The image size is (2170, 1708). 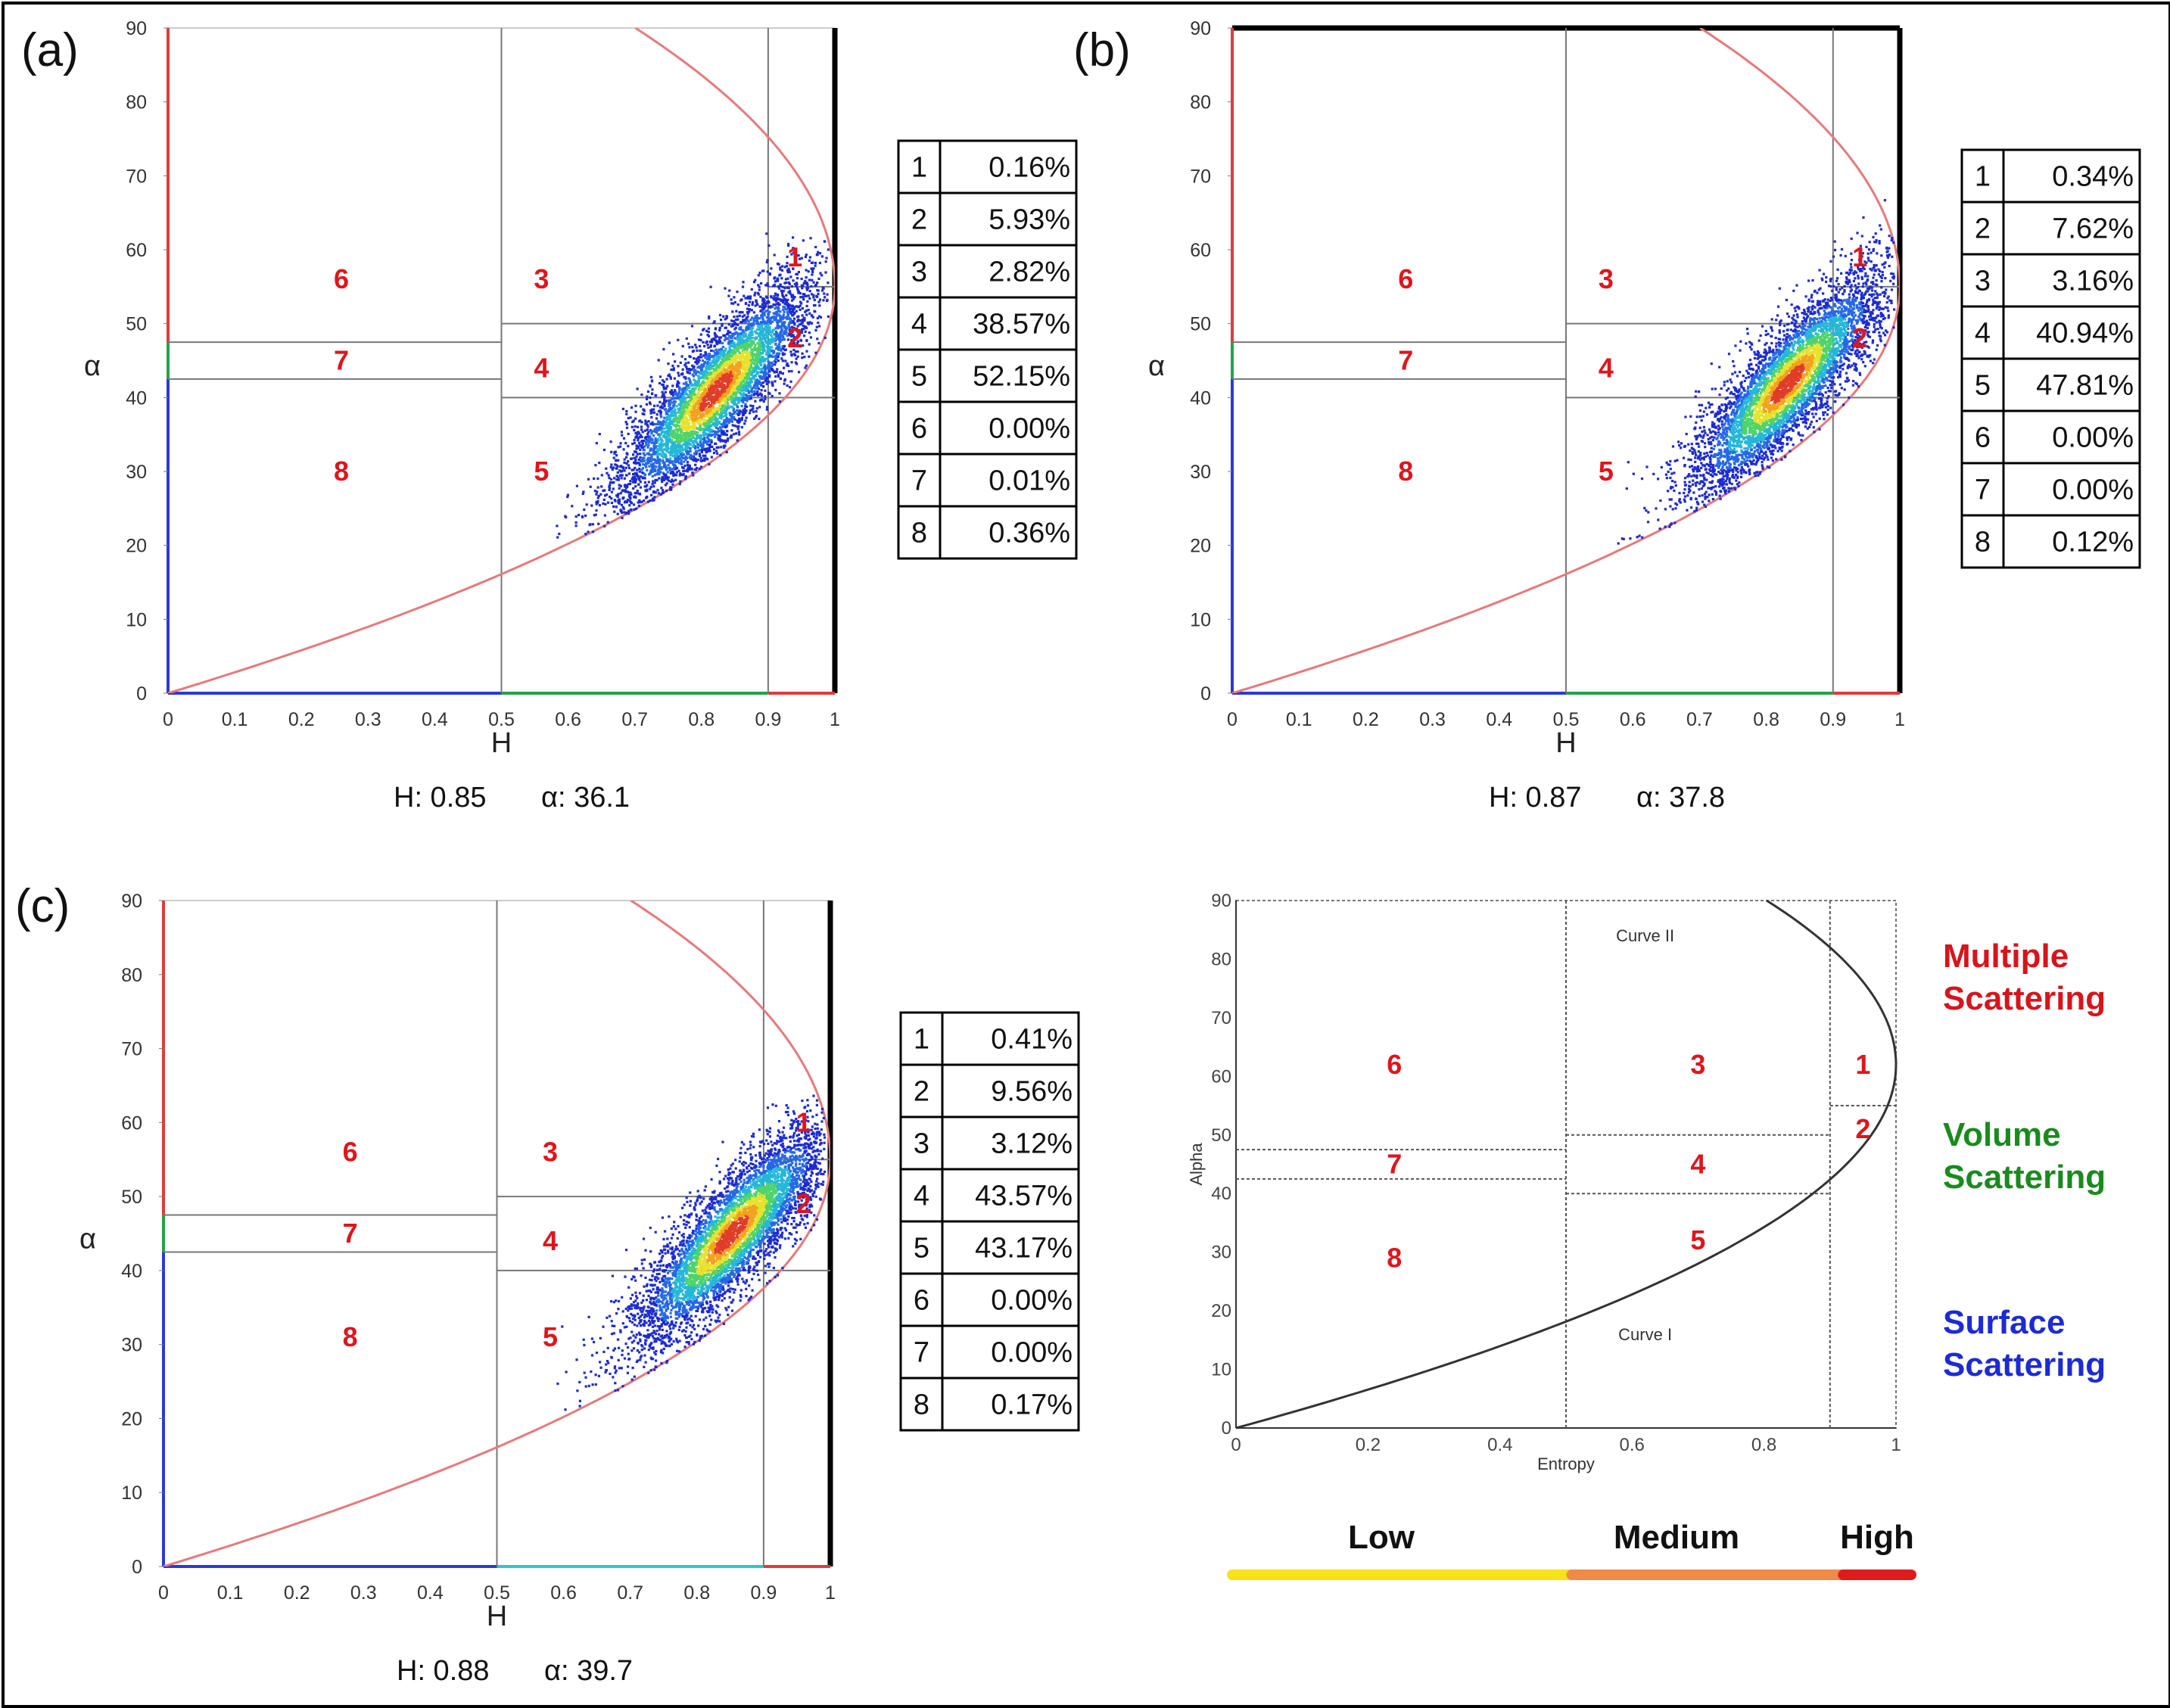 What do you see at coordinates (1499, 1445) in the screenshot?
I see `ref-xtick-label: 0.4` at bounding box center [1499, 1445].